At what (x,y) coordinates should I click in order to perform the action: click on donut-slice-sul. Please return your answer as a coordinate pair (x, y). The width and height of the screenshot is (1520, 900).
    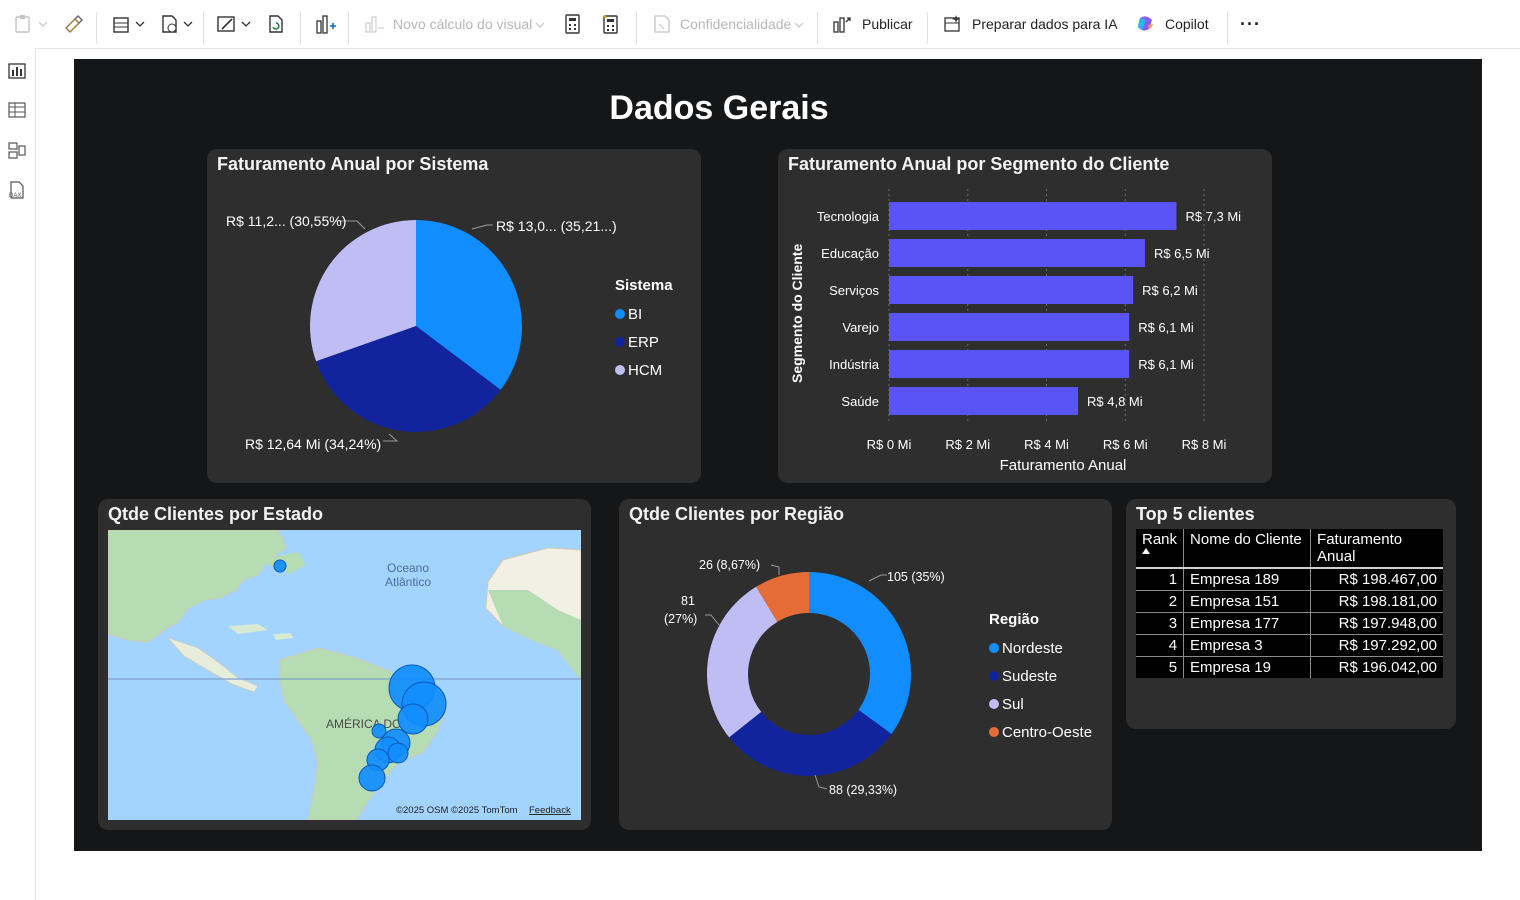
    Looking at the image, I should click on (742, 662).